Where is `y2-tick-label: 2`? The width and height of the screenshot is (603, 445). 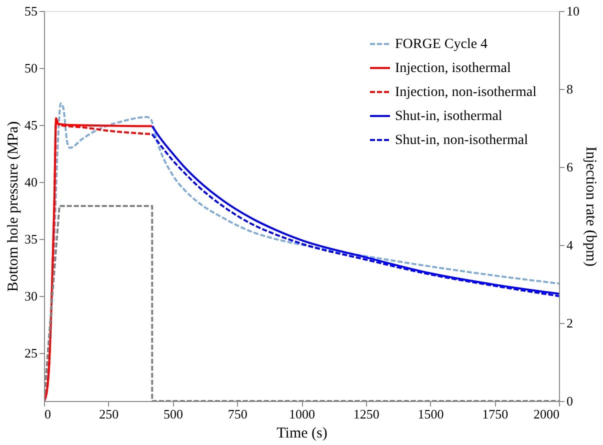
y2-tick-label: 2 is located at coordinates (569, 323).